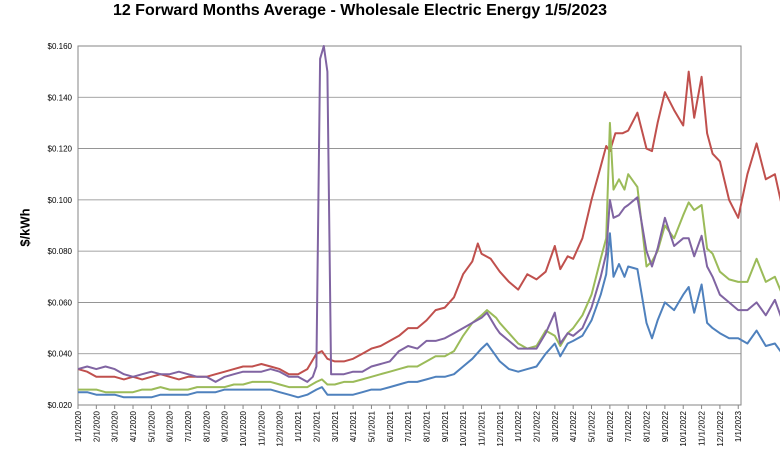 The width and height of the screenshot is (780, 450). What do you see at coordinates (170, 426) in the screenshot?
I see `x-tick-label: 6/1/2020` at bounding box center [170, 426].